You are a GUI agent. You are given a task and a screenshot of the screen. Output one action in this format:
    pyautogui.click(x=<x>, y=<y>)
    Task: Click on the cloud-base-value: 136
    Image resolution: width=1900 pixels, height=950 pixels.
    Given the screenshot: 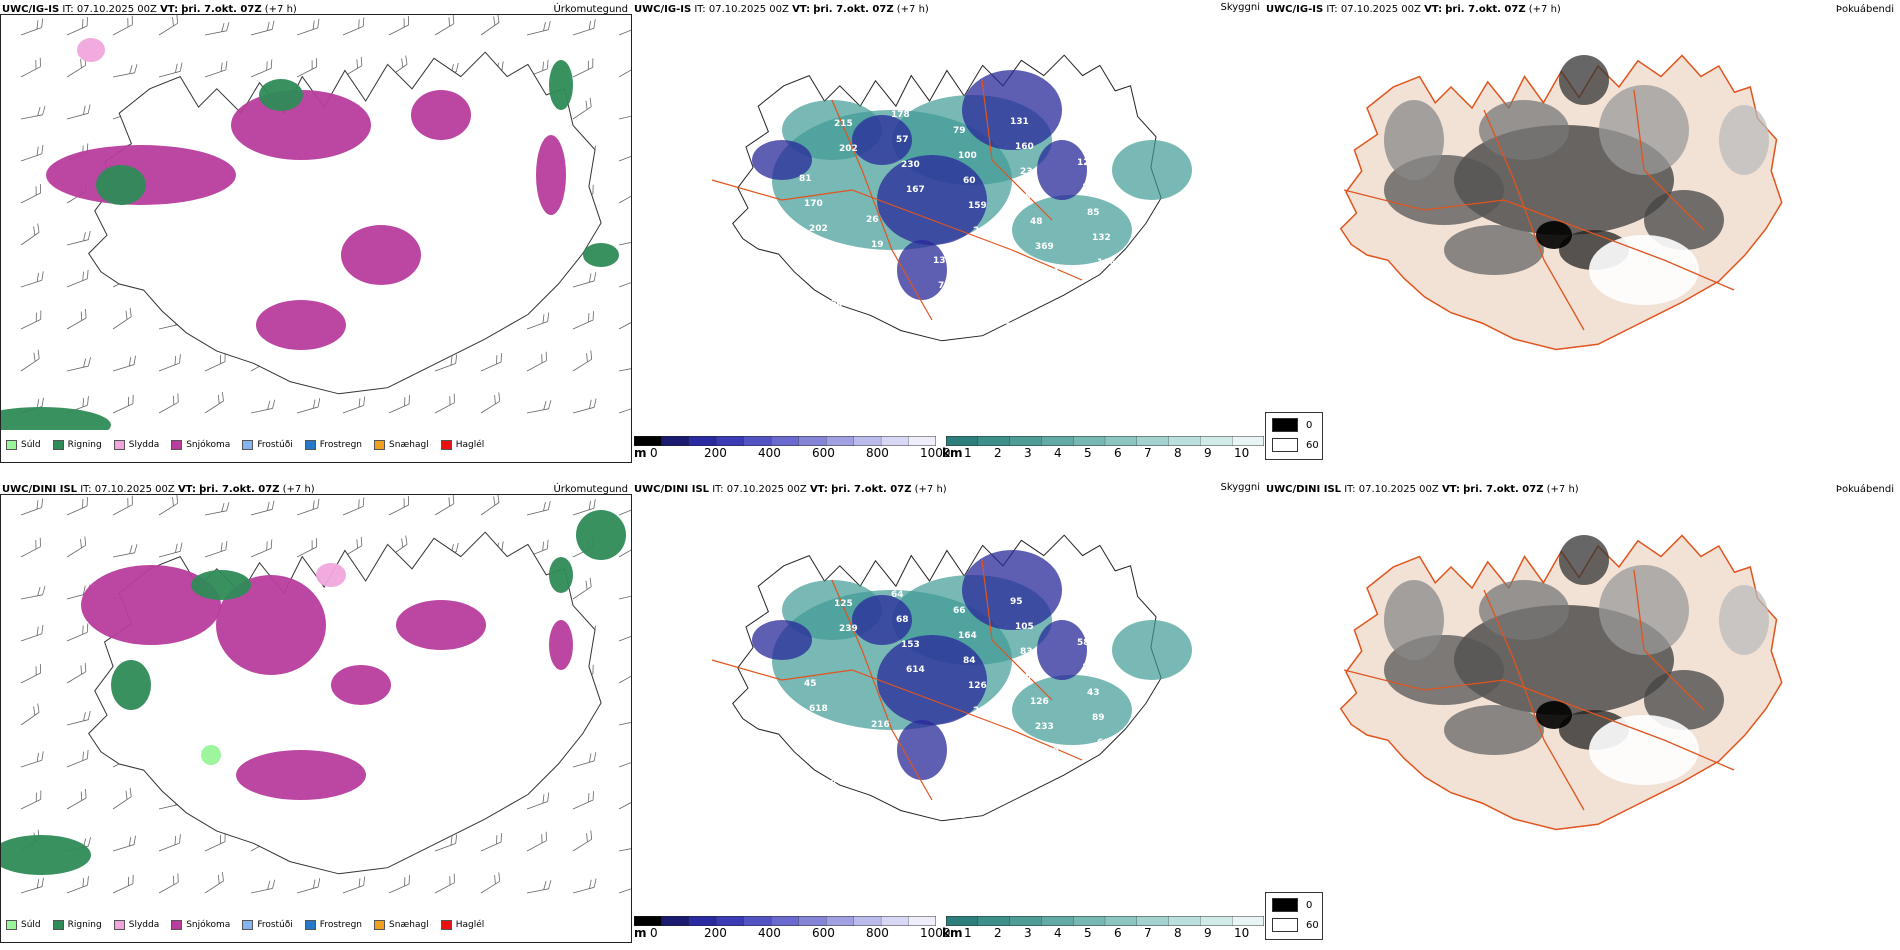 What is the action you would take?
    pyautogui.click(x=952, y=311)
    